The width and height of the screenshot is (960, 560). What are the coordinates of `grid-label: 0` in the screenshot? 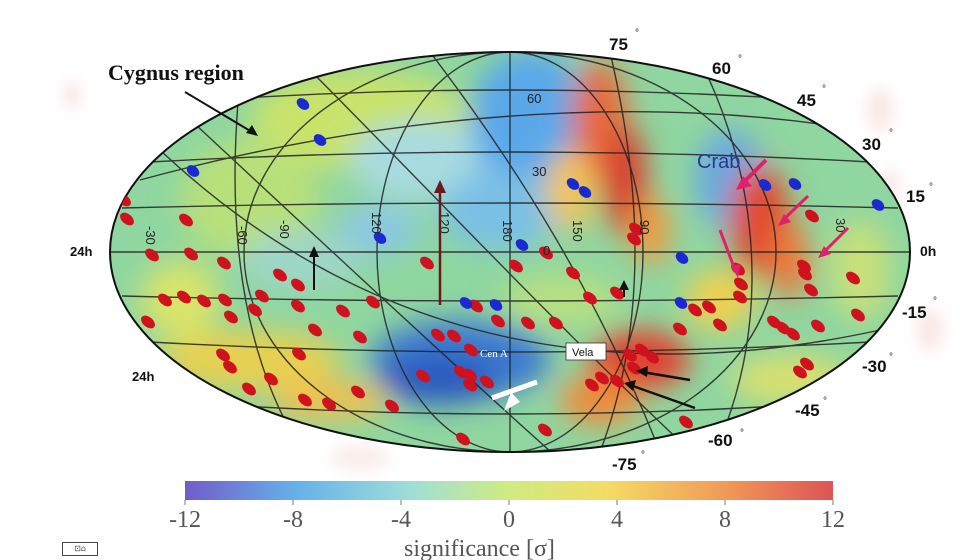 It's located at (546, 250).